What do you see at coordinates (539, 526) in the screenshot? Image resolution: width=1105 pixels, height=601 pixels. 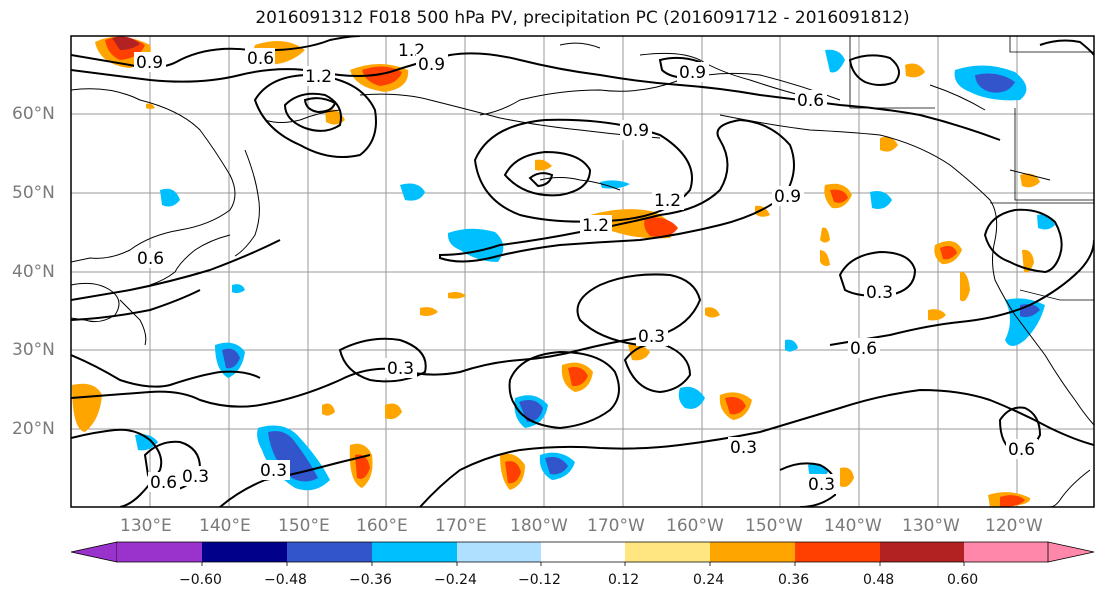 I see `lon-label: 180°W` at bounding box center [539, 526].